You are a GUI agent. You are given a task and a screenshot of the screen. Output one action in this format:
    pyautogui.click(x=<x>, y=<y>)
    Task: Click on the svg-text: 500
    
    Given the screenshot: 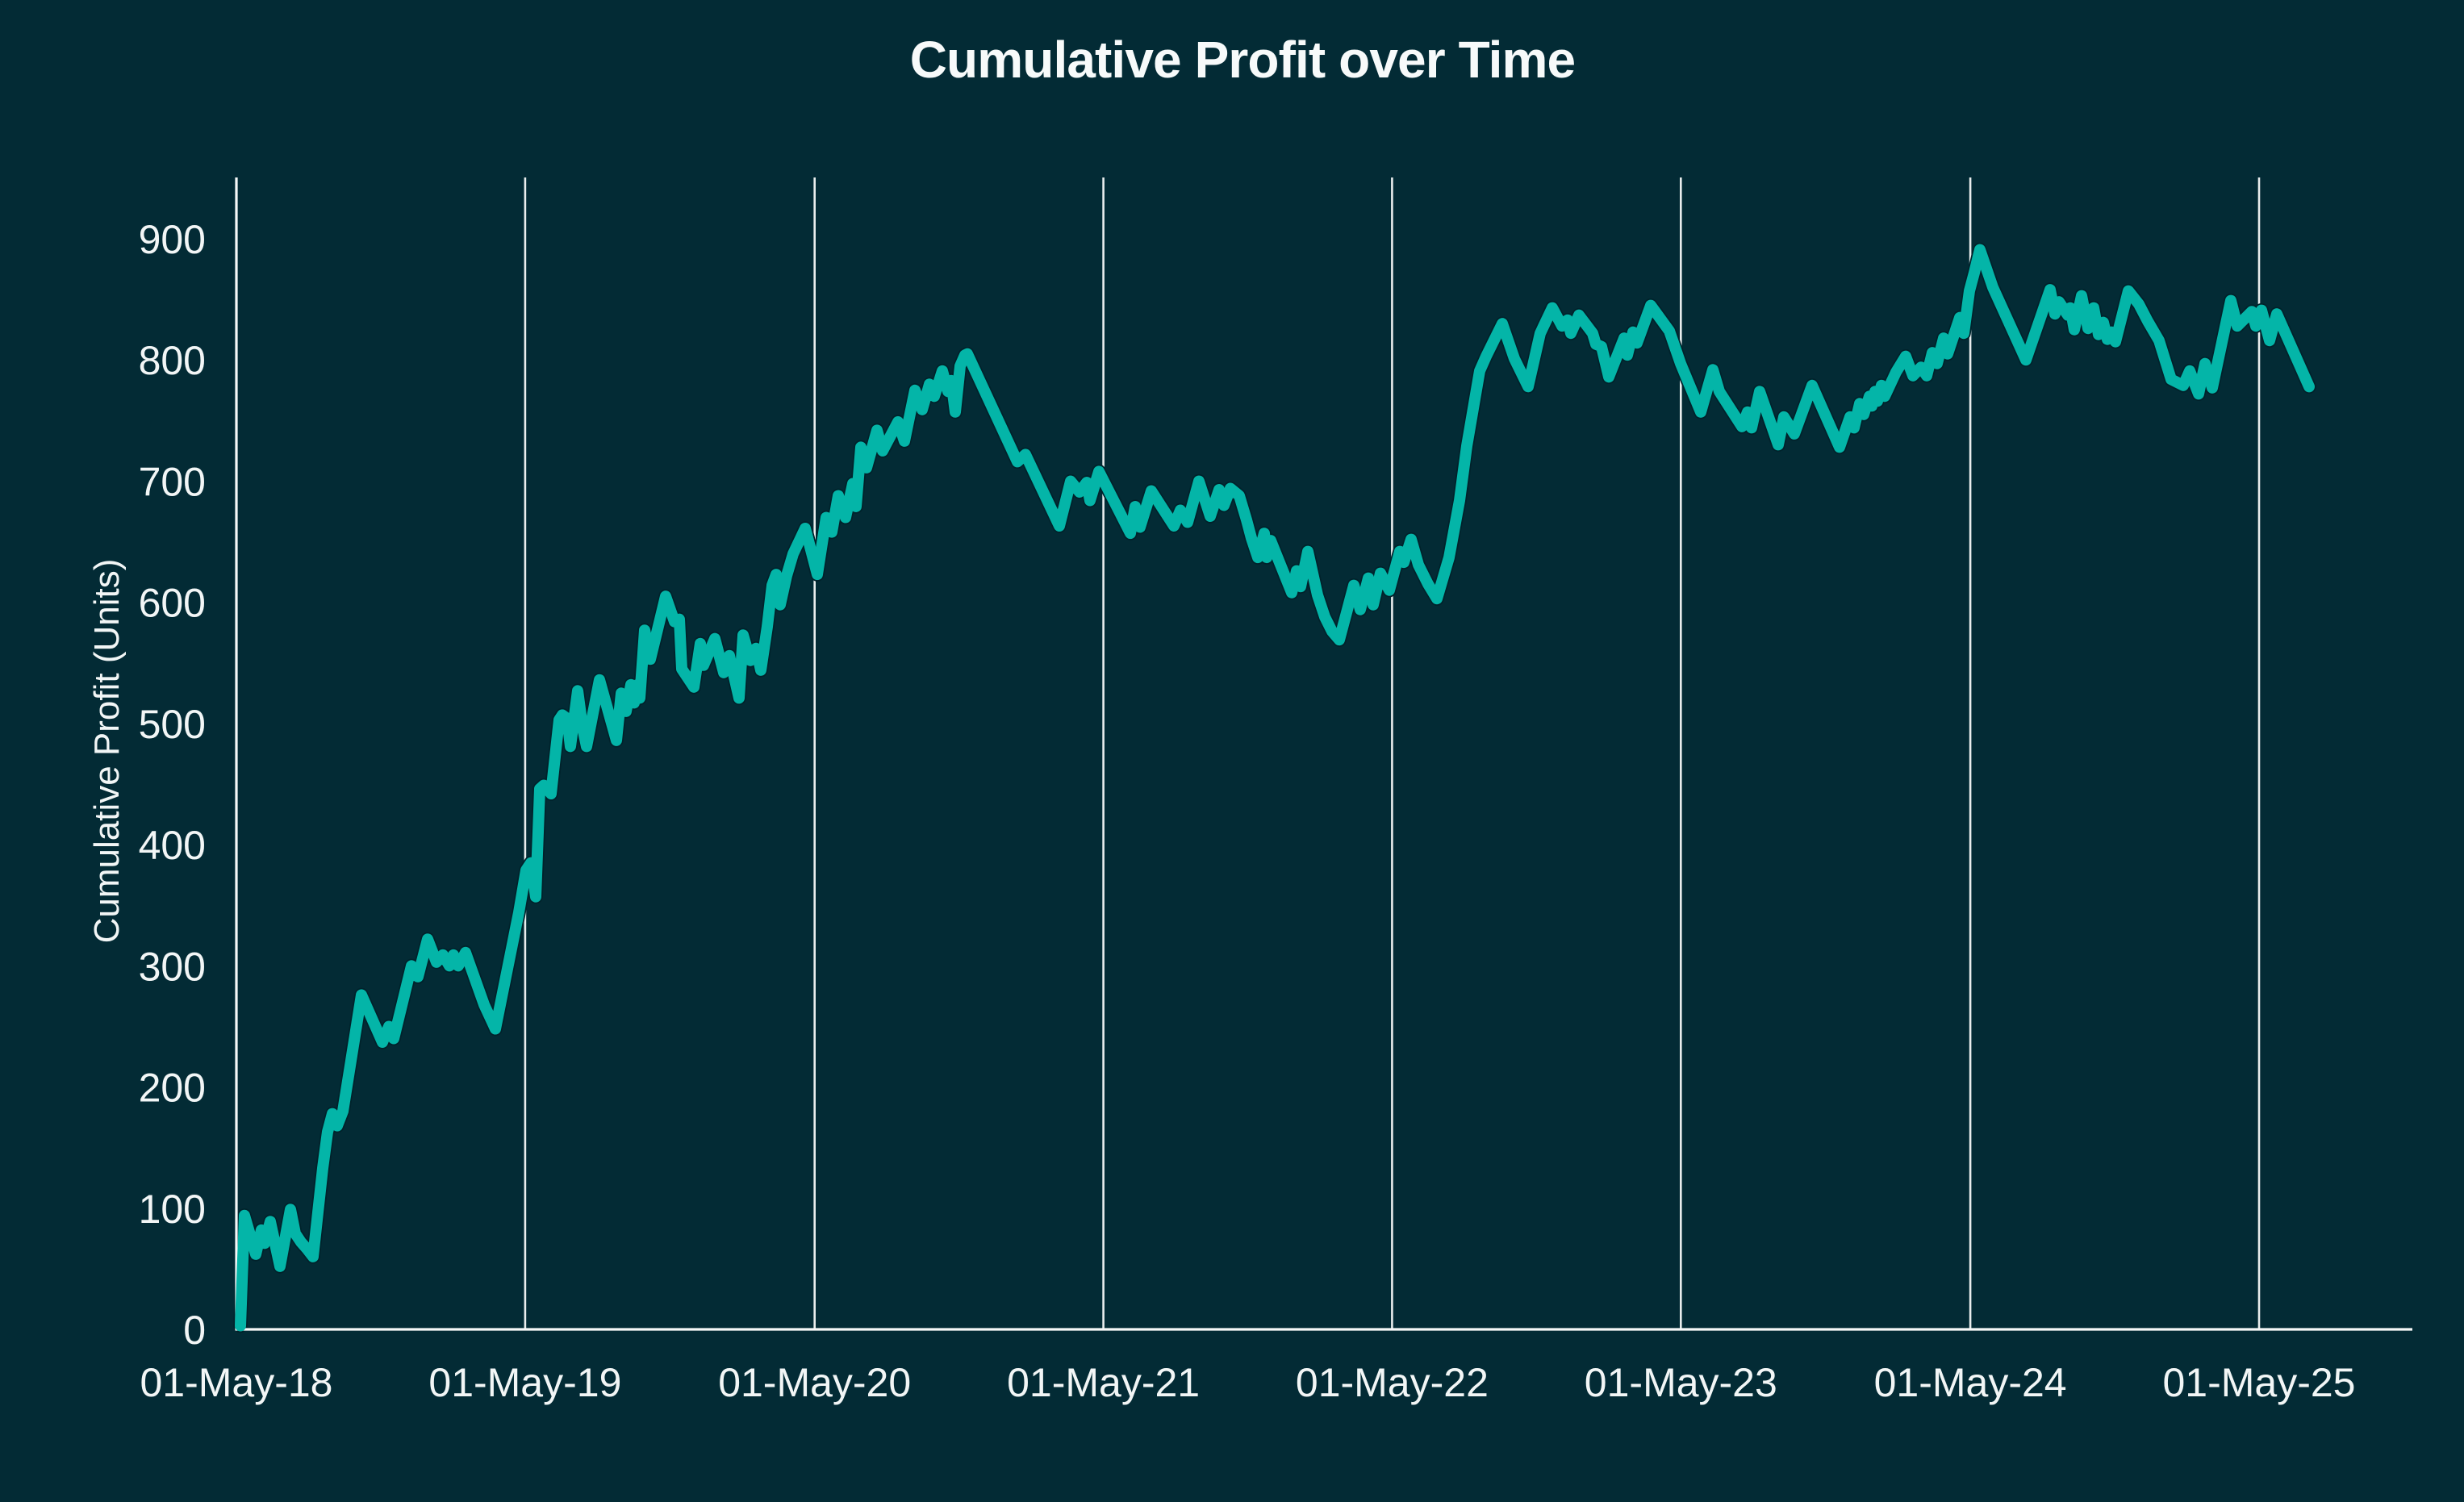 What is the action you would take?
    pyautogui.click(x=172, y=724)
    